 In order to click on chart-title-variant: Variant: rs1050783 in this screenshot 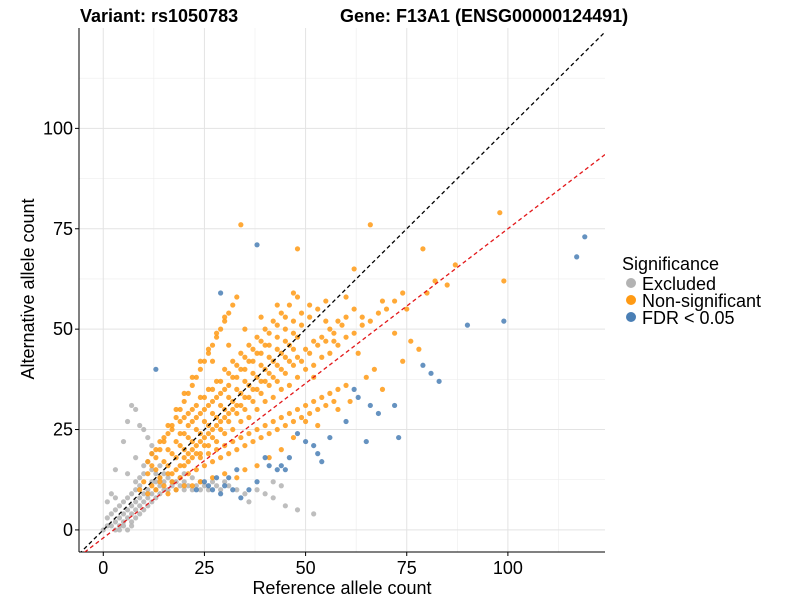, I will do `click(159, 16)`.